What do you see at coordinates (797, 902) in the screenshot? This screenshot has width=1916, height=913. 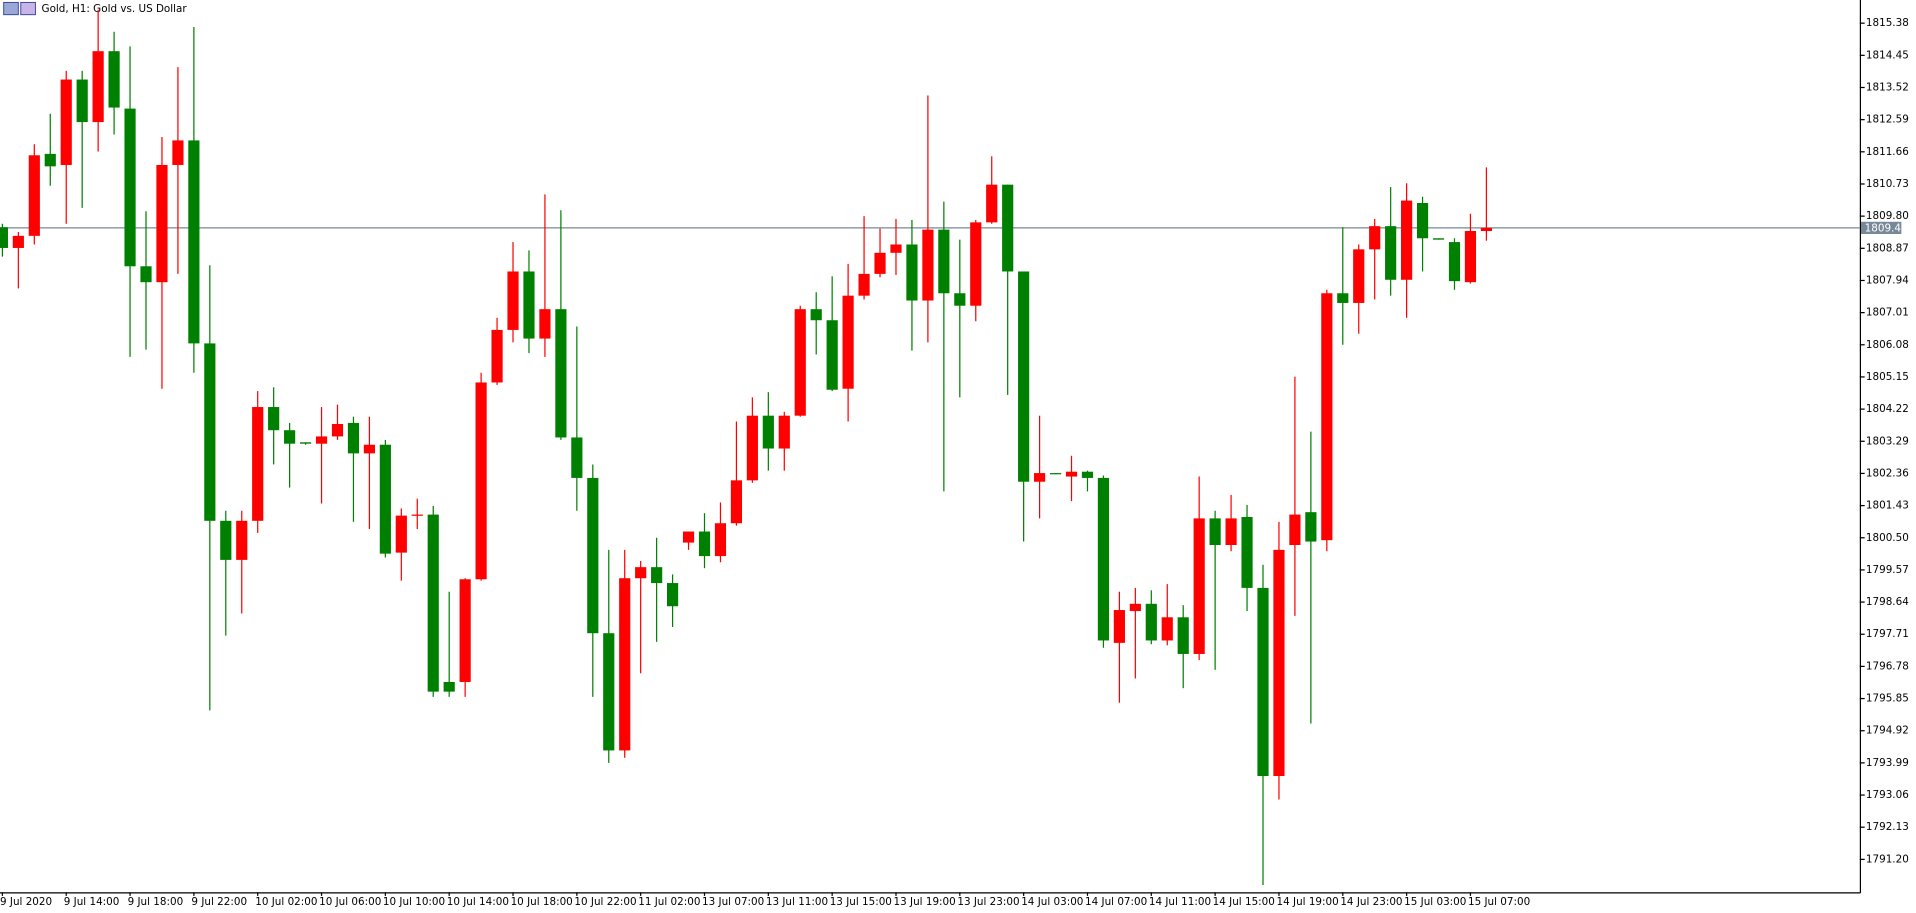 I see `x-tick-label: 13 Jul 11:00` at bounding box center [797, 902].